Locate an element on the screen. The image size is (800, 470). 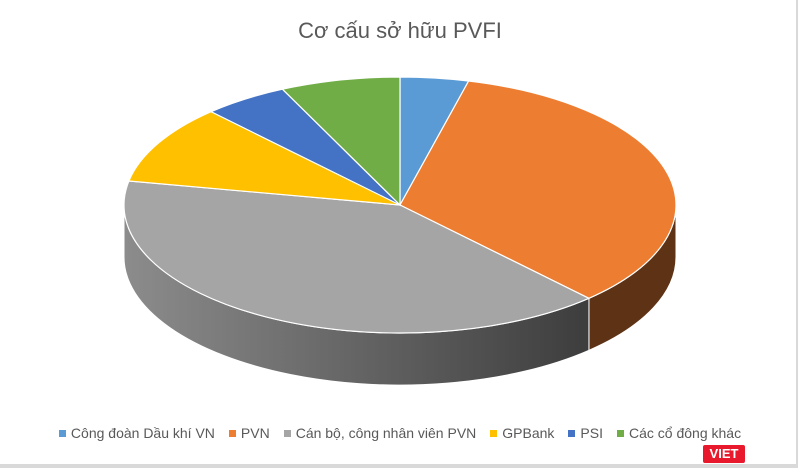
legend-item: PVN is located at coordinates (249, 433).